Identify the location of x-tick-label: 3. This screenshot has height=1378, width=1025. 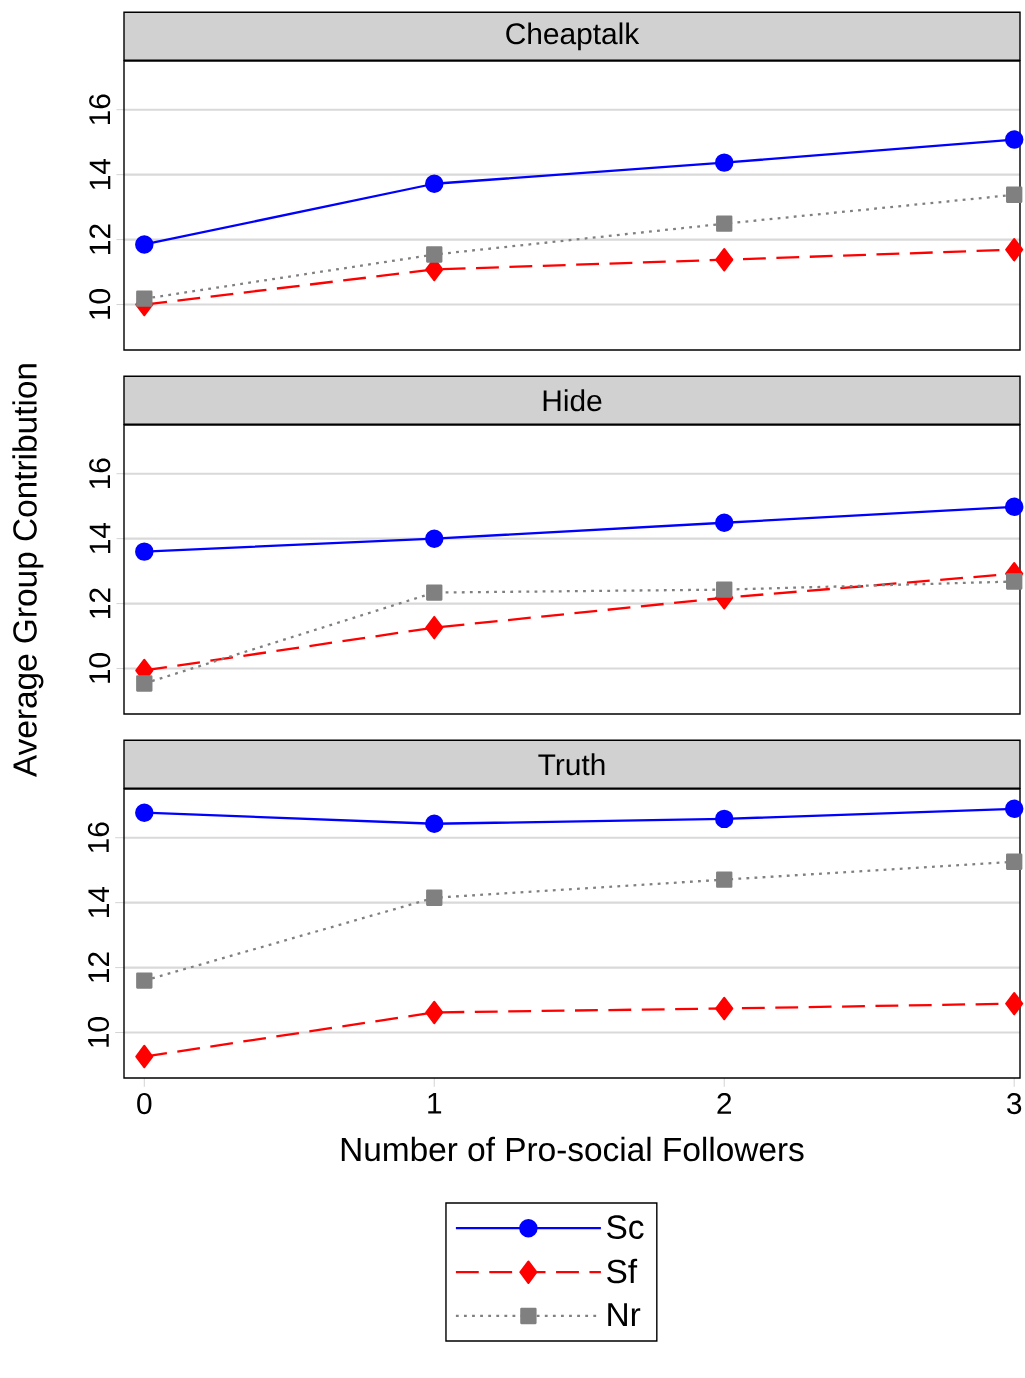
(1014, 1103).